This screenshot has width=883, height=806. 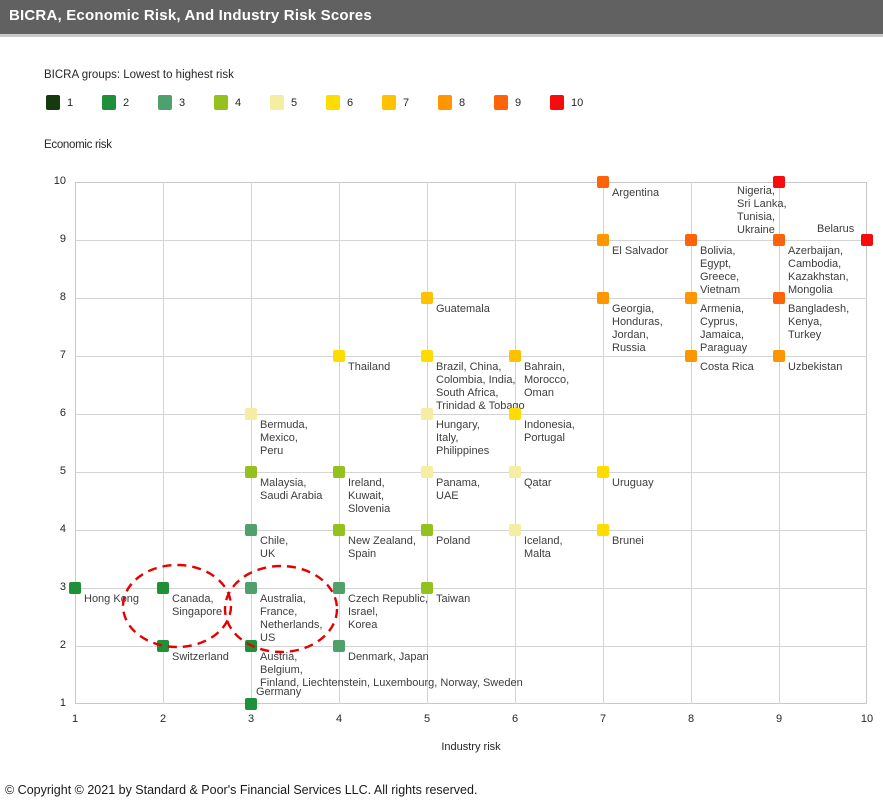 What do you see at coordinates (819, 322) in the screenshot?
I see `data-point-label: Bangladesh, Kenya, Turkey` at bounding box center [819, 322].